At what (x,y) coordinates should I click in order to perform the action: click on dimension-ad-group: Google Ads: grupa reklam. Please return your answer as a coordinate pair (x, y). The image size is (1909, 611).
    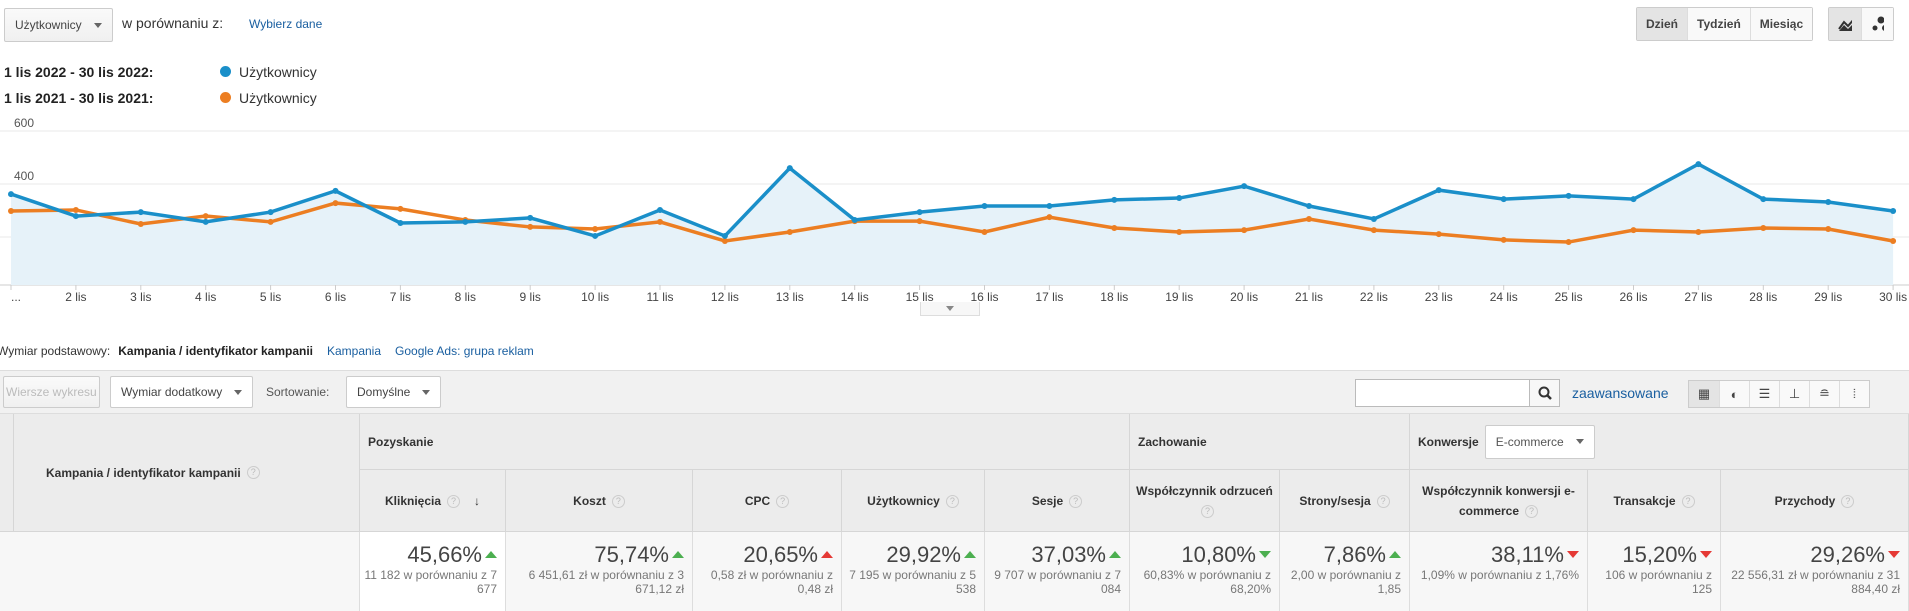
    Looking at the image, I should click on (464, 351).